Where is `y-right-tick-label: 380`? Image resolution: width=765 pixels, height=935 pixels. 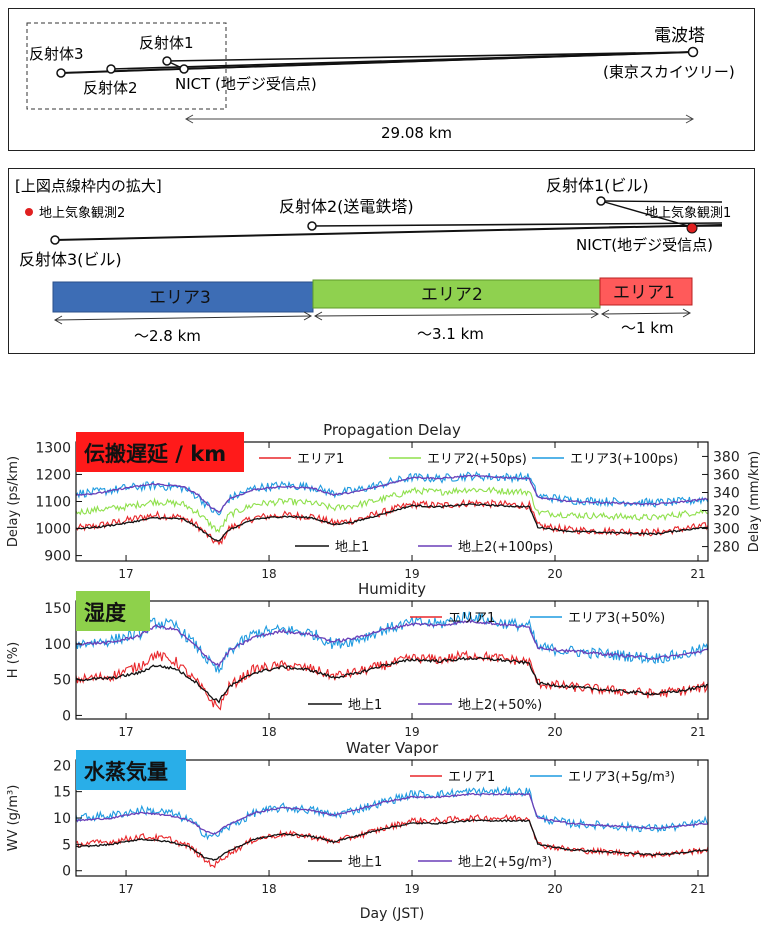
y-right-tick-label: 380 is located at coordinates (726, 457).